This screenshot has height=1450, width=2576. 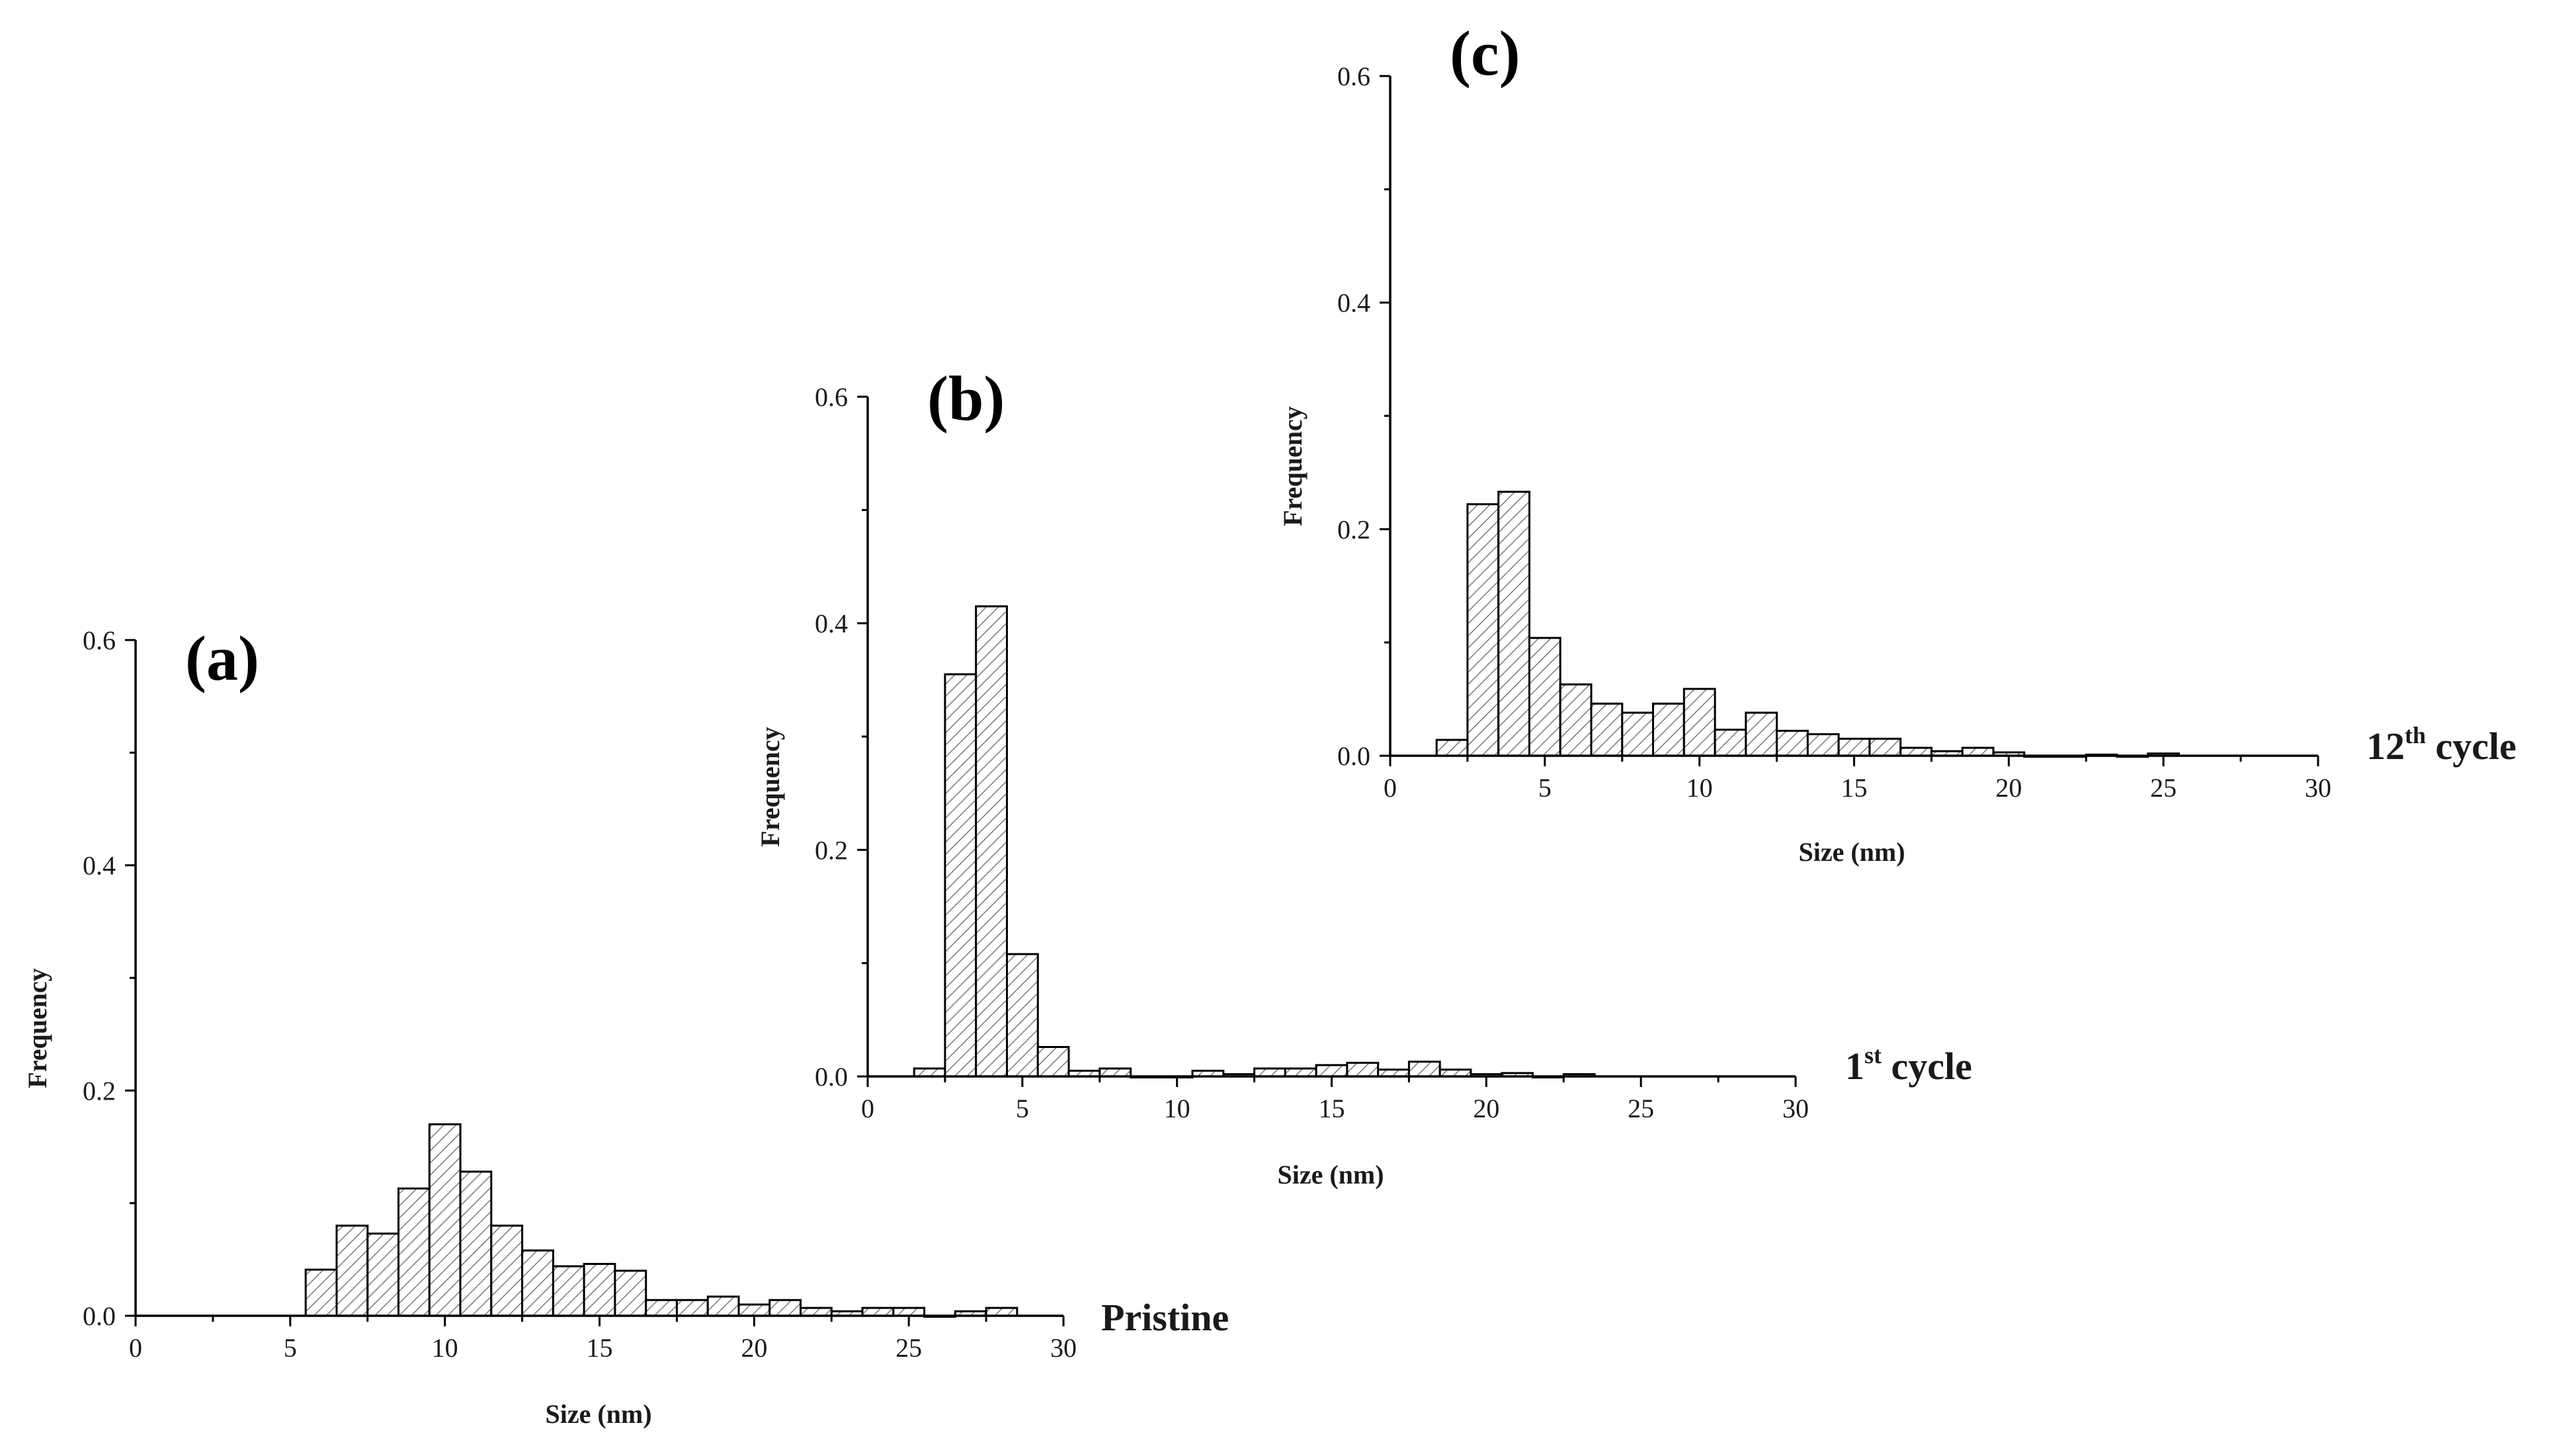 What do you see at coordinates (99, 1316) in the screenshot?
I see `panel-a-y-tick-label: 0.0` at bounding box center [99, 1316].